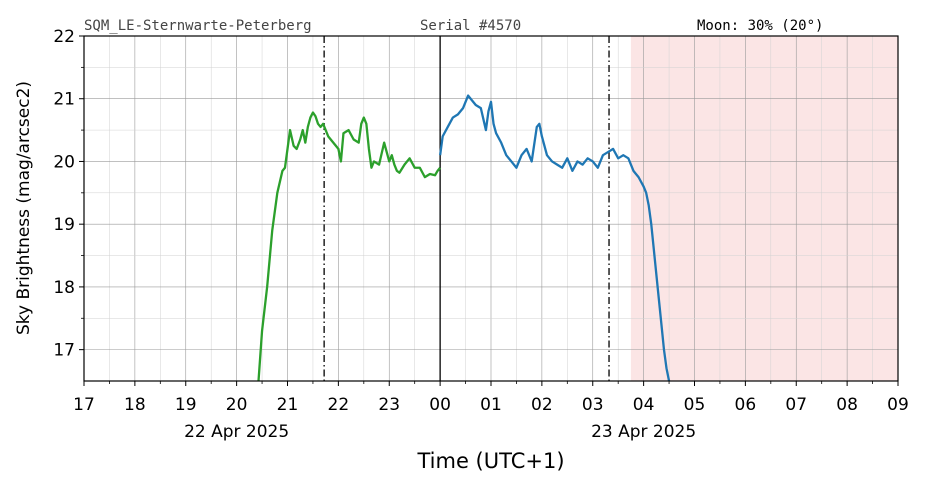 This screenshot has width=926, height=488. What do you see at coordinates (64, 351) in the screenshot?
I see `y-tick-label: 17` at bounding box center [64, 351].